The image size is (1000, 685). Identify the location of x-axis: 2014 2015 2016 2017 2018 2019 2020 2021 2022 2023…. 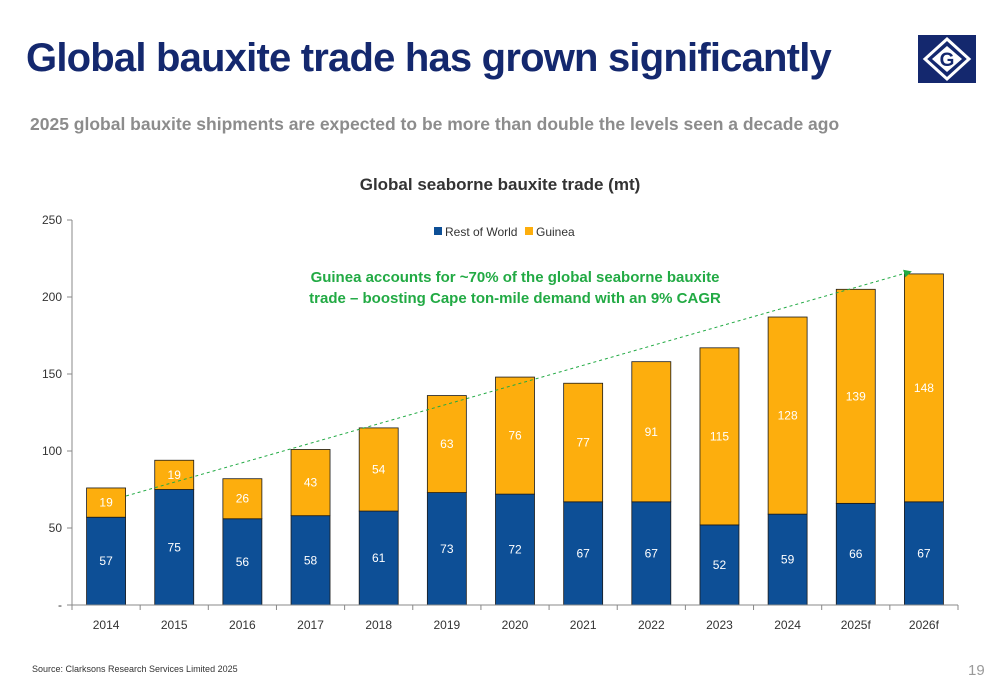
(515, 618).